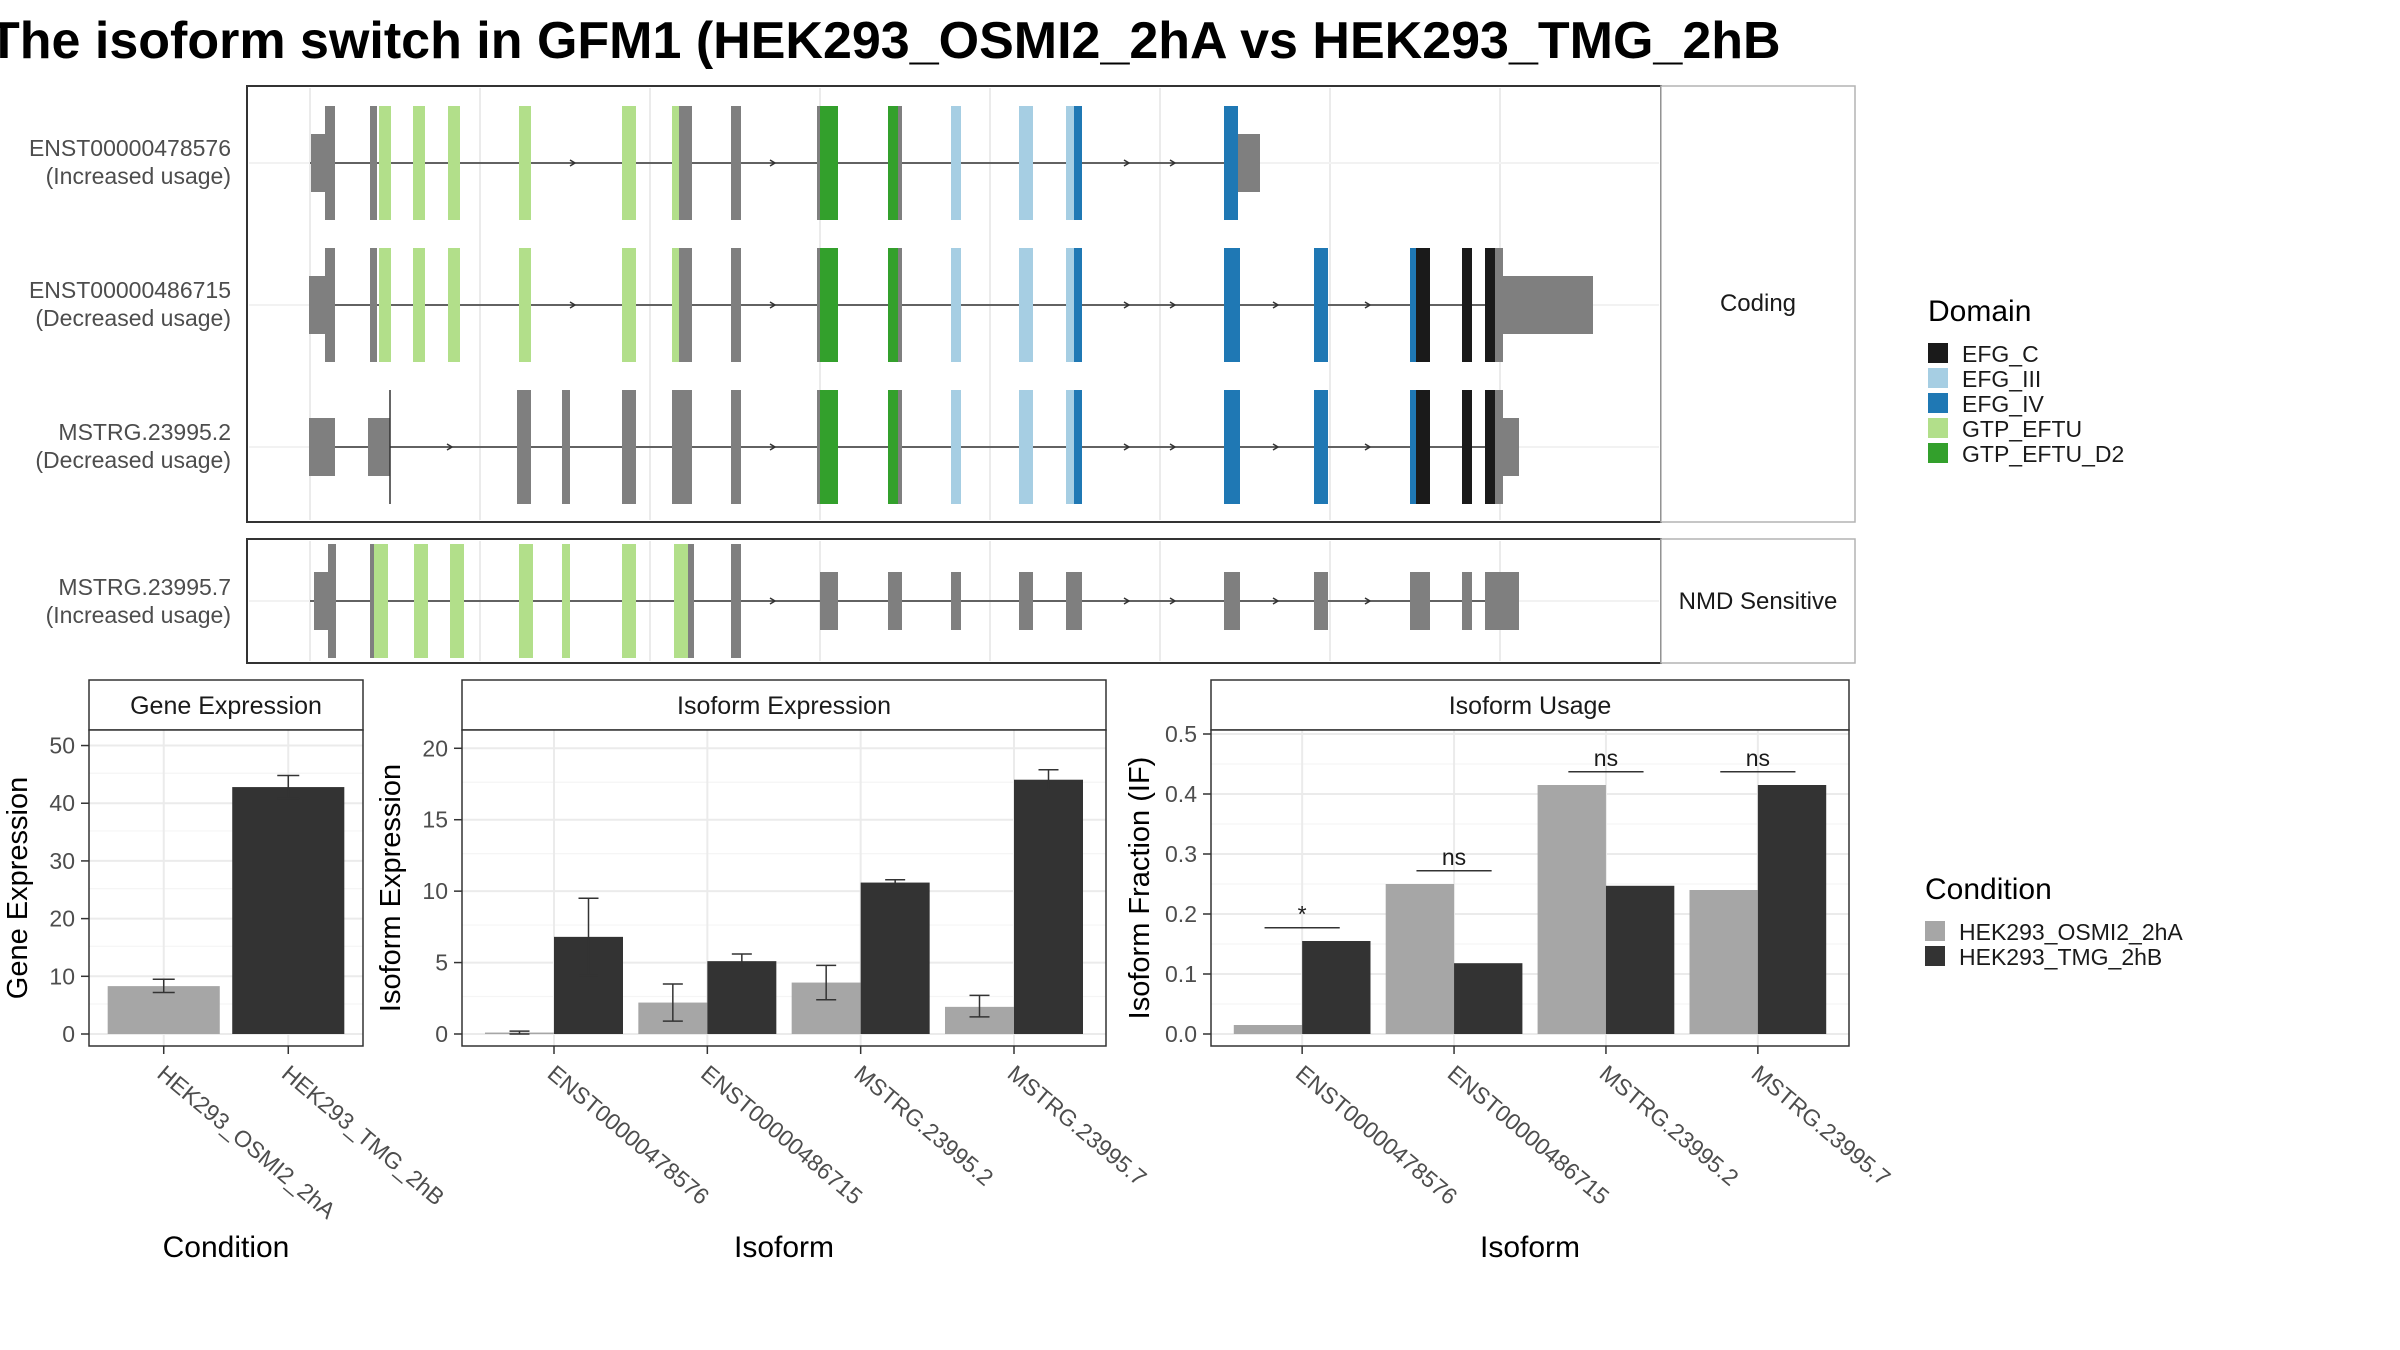 The height and width of the screenshot is (1350, 2400). I want to click on transcript-id-label: ENST00000486715, so click(130, 290).